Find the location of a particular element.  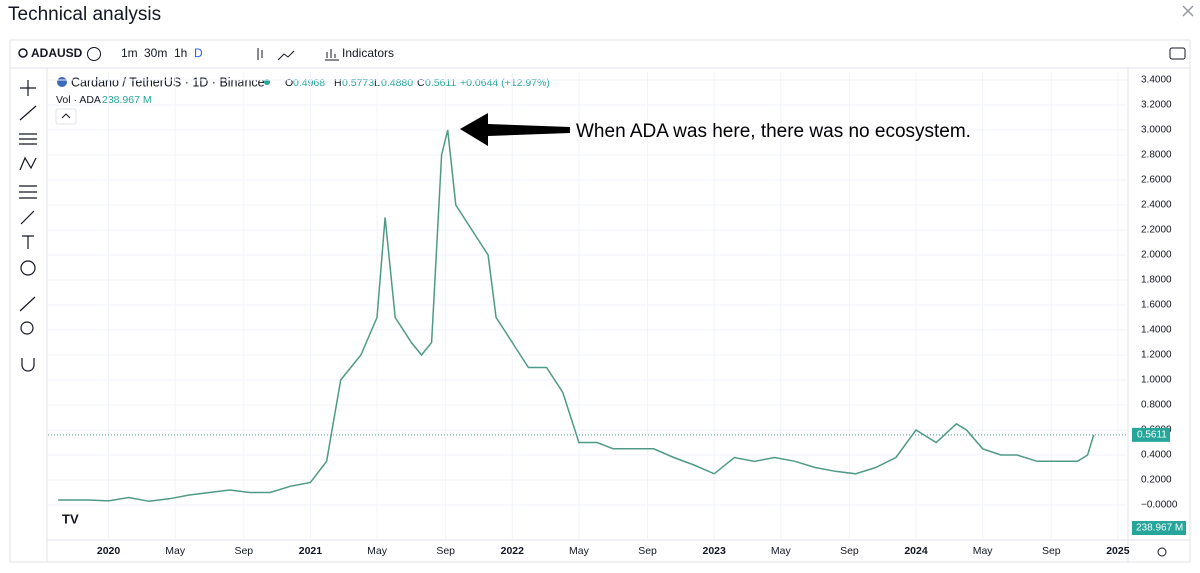

y-tick-label: 2.0000 is located at coordinates (1156, 255).